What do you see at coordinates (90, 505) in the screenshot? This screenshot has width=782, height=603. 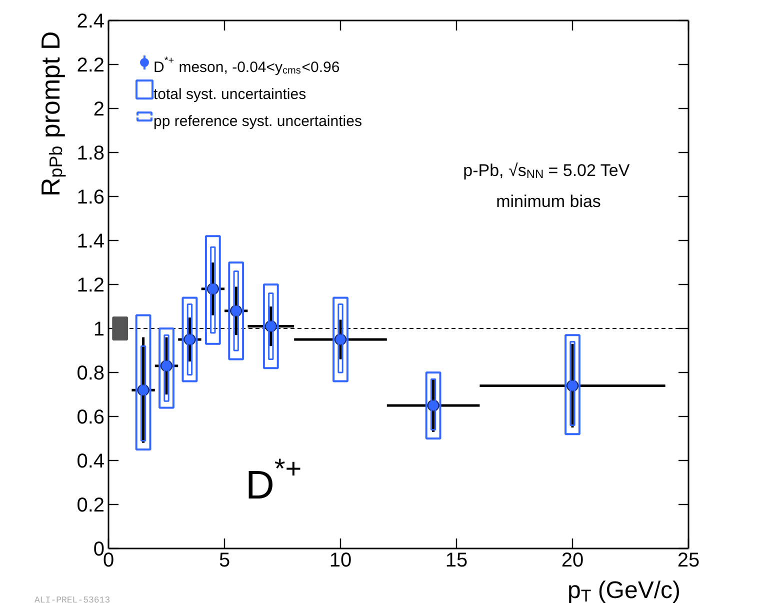 I see `y-tick-label: 0.2` at bounding box center [90, 505].